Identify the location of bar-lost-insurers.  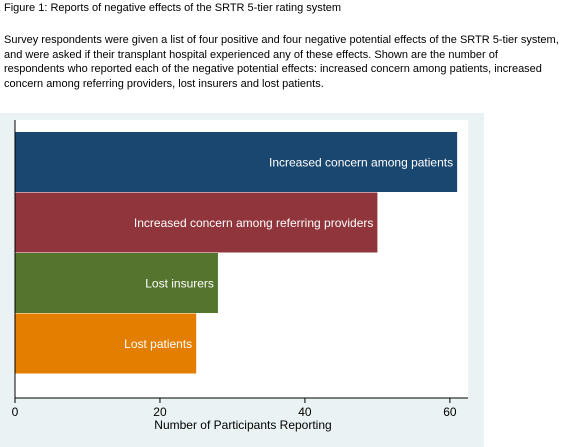
(116, 283).